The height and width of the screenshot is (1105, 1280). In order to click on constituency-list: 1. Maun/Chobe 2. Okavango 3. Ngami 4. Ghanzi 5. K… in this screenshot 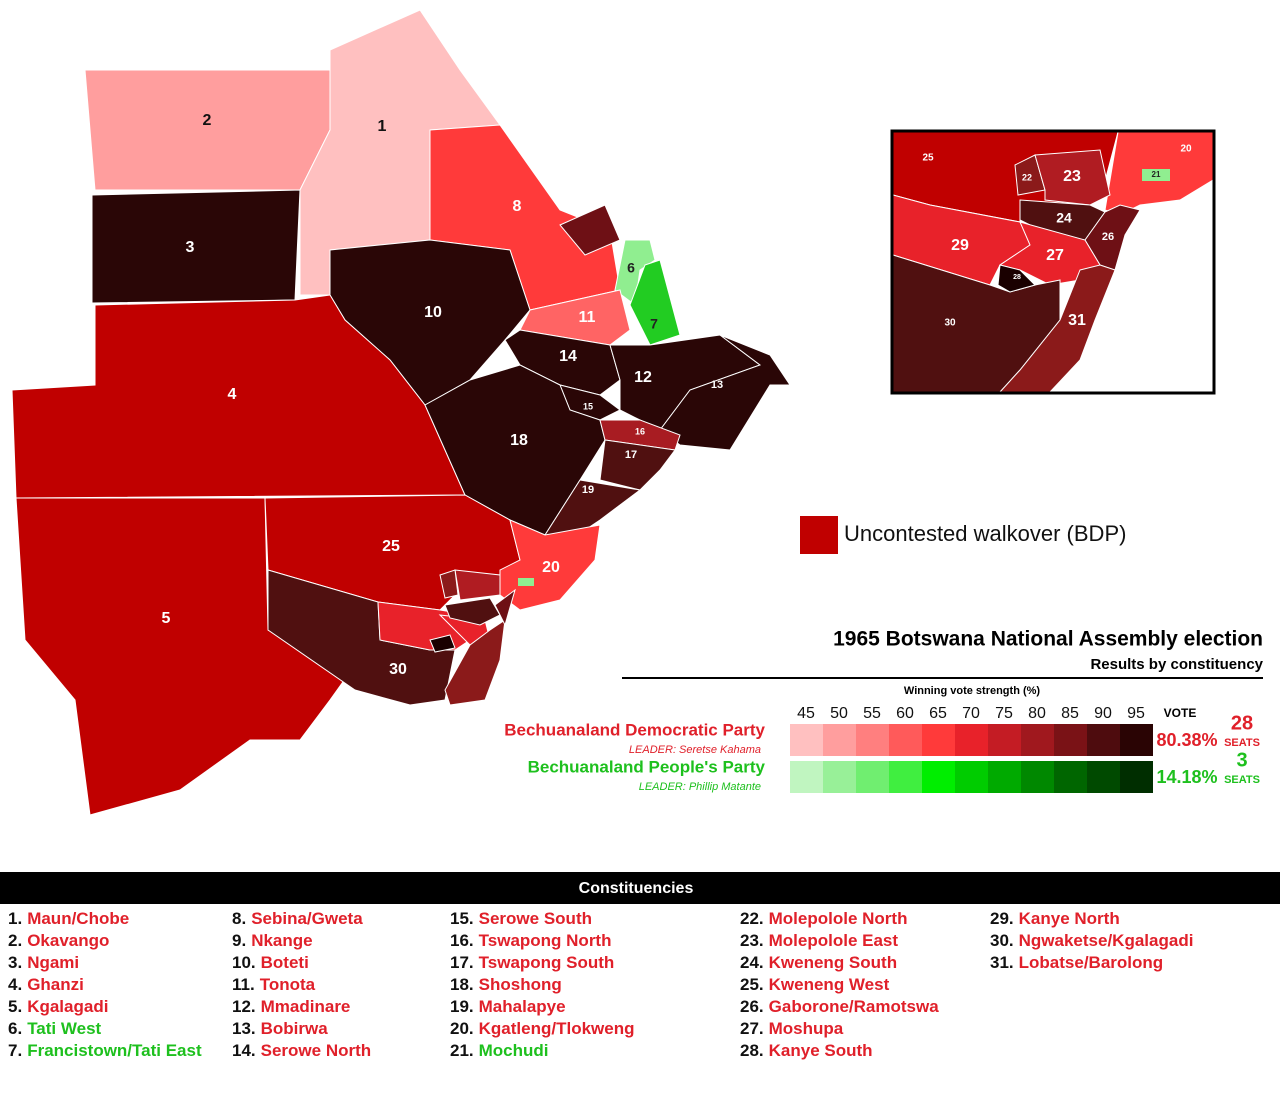, I will do `click(600, 984)`.